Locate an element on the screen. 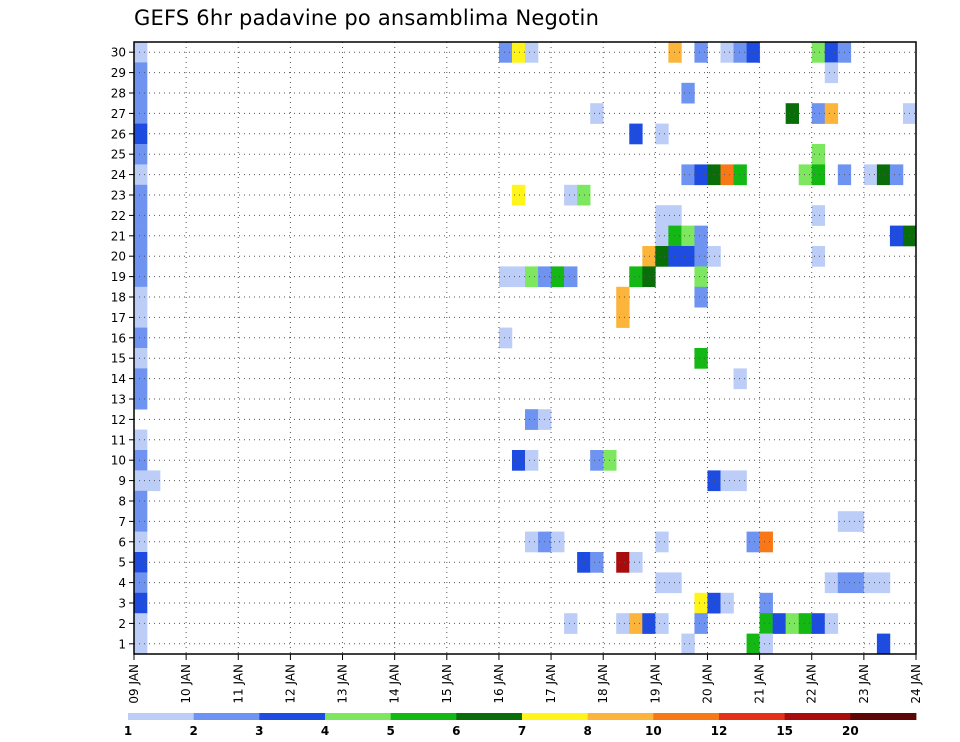  x-tick-label: 11 JAN is located at coordinates (238, 684).